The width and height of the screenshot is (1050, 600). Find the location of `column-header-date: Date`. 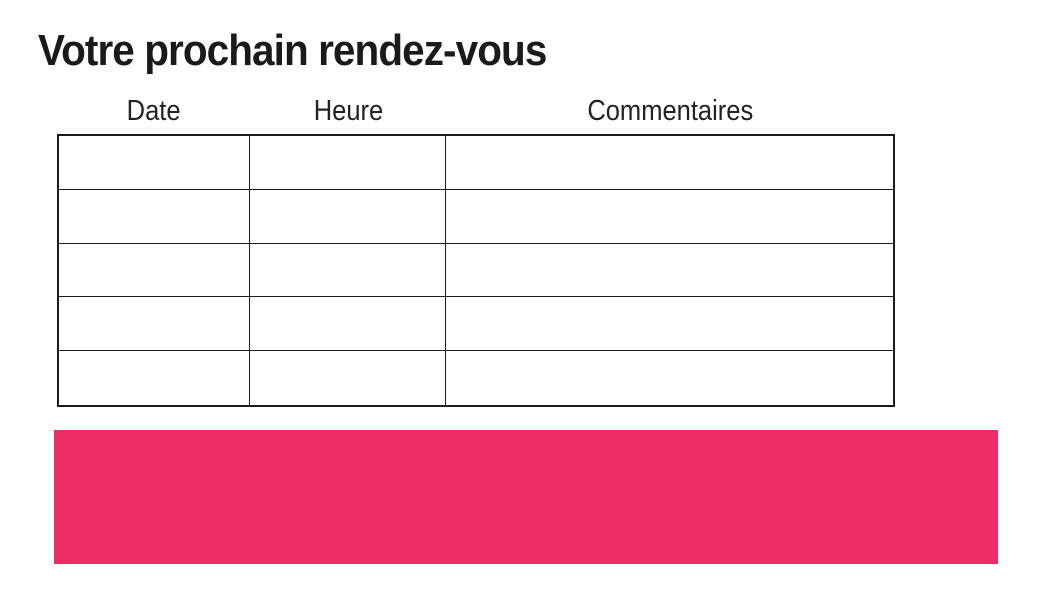

column-header-date: Date is located at coordinates (153, 110).